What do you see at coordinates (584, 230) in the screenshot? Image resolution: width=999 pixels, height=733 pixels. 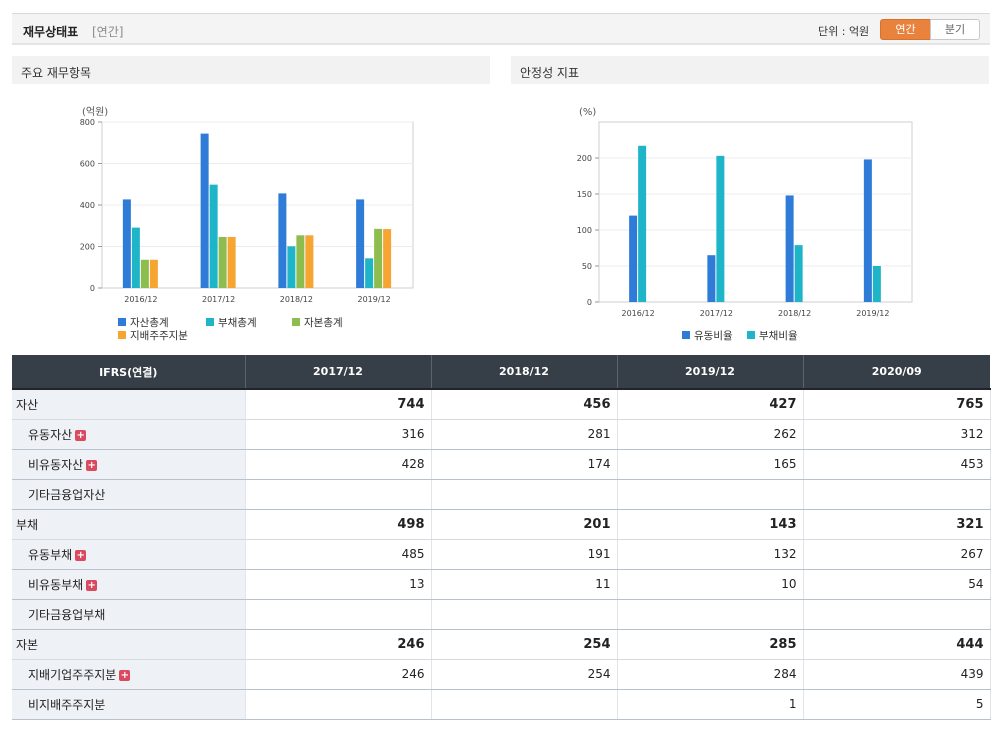 I see `y-tick-label: 100` at bounding box center [584, 230].